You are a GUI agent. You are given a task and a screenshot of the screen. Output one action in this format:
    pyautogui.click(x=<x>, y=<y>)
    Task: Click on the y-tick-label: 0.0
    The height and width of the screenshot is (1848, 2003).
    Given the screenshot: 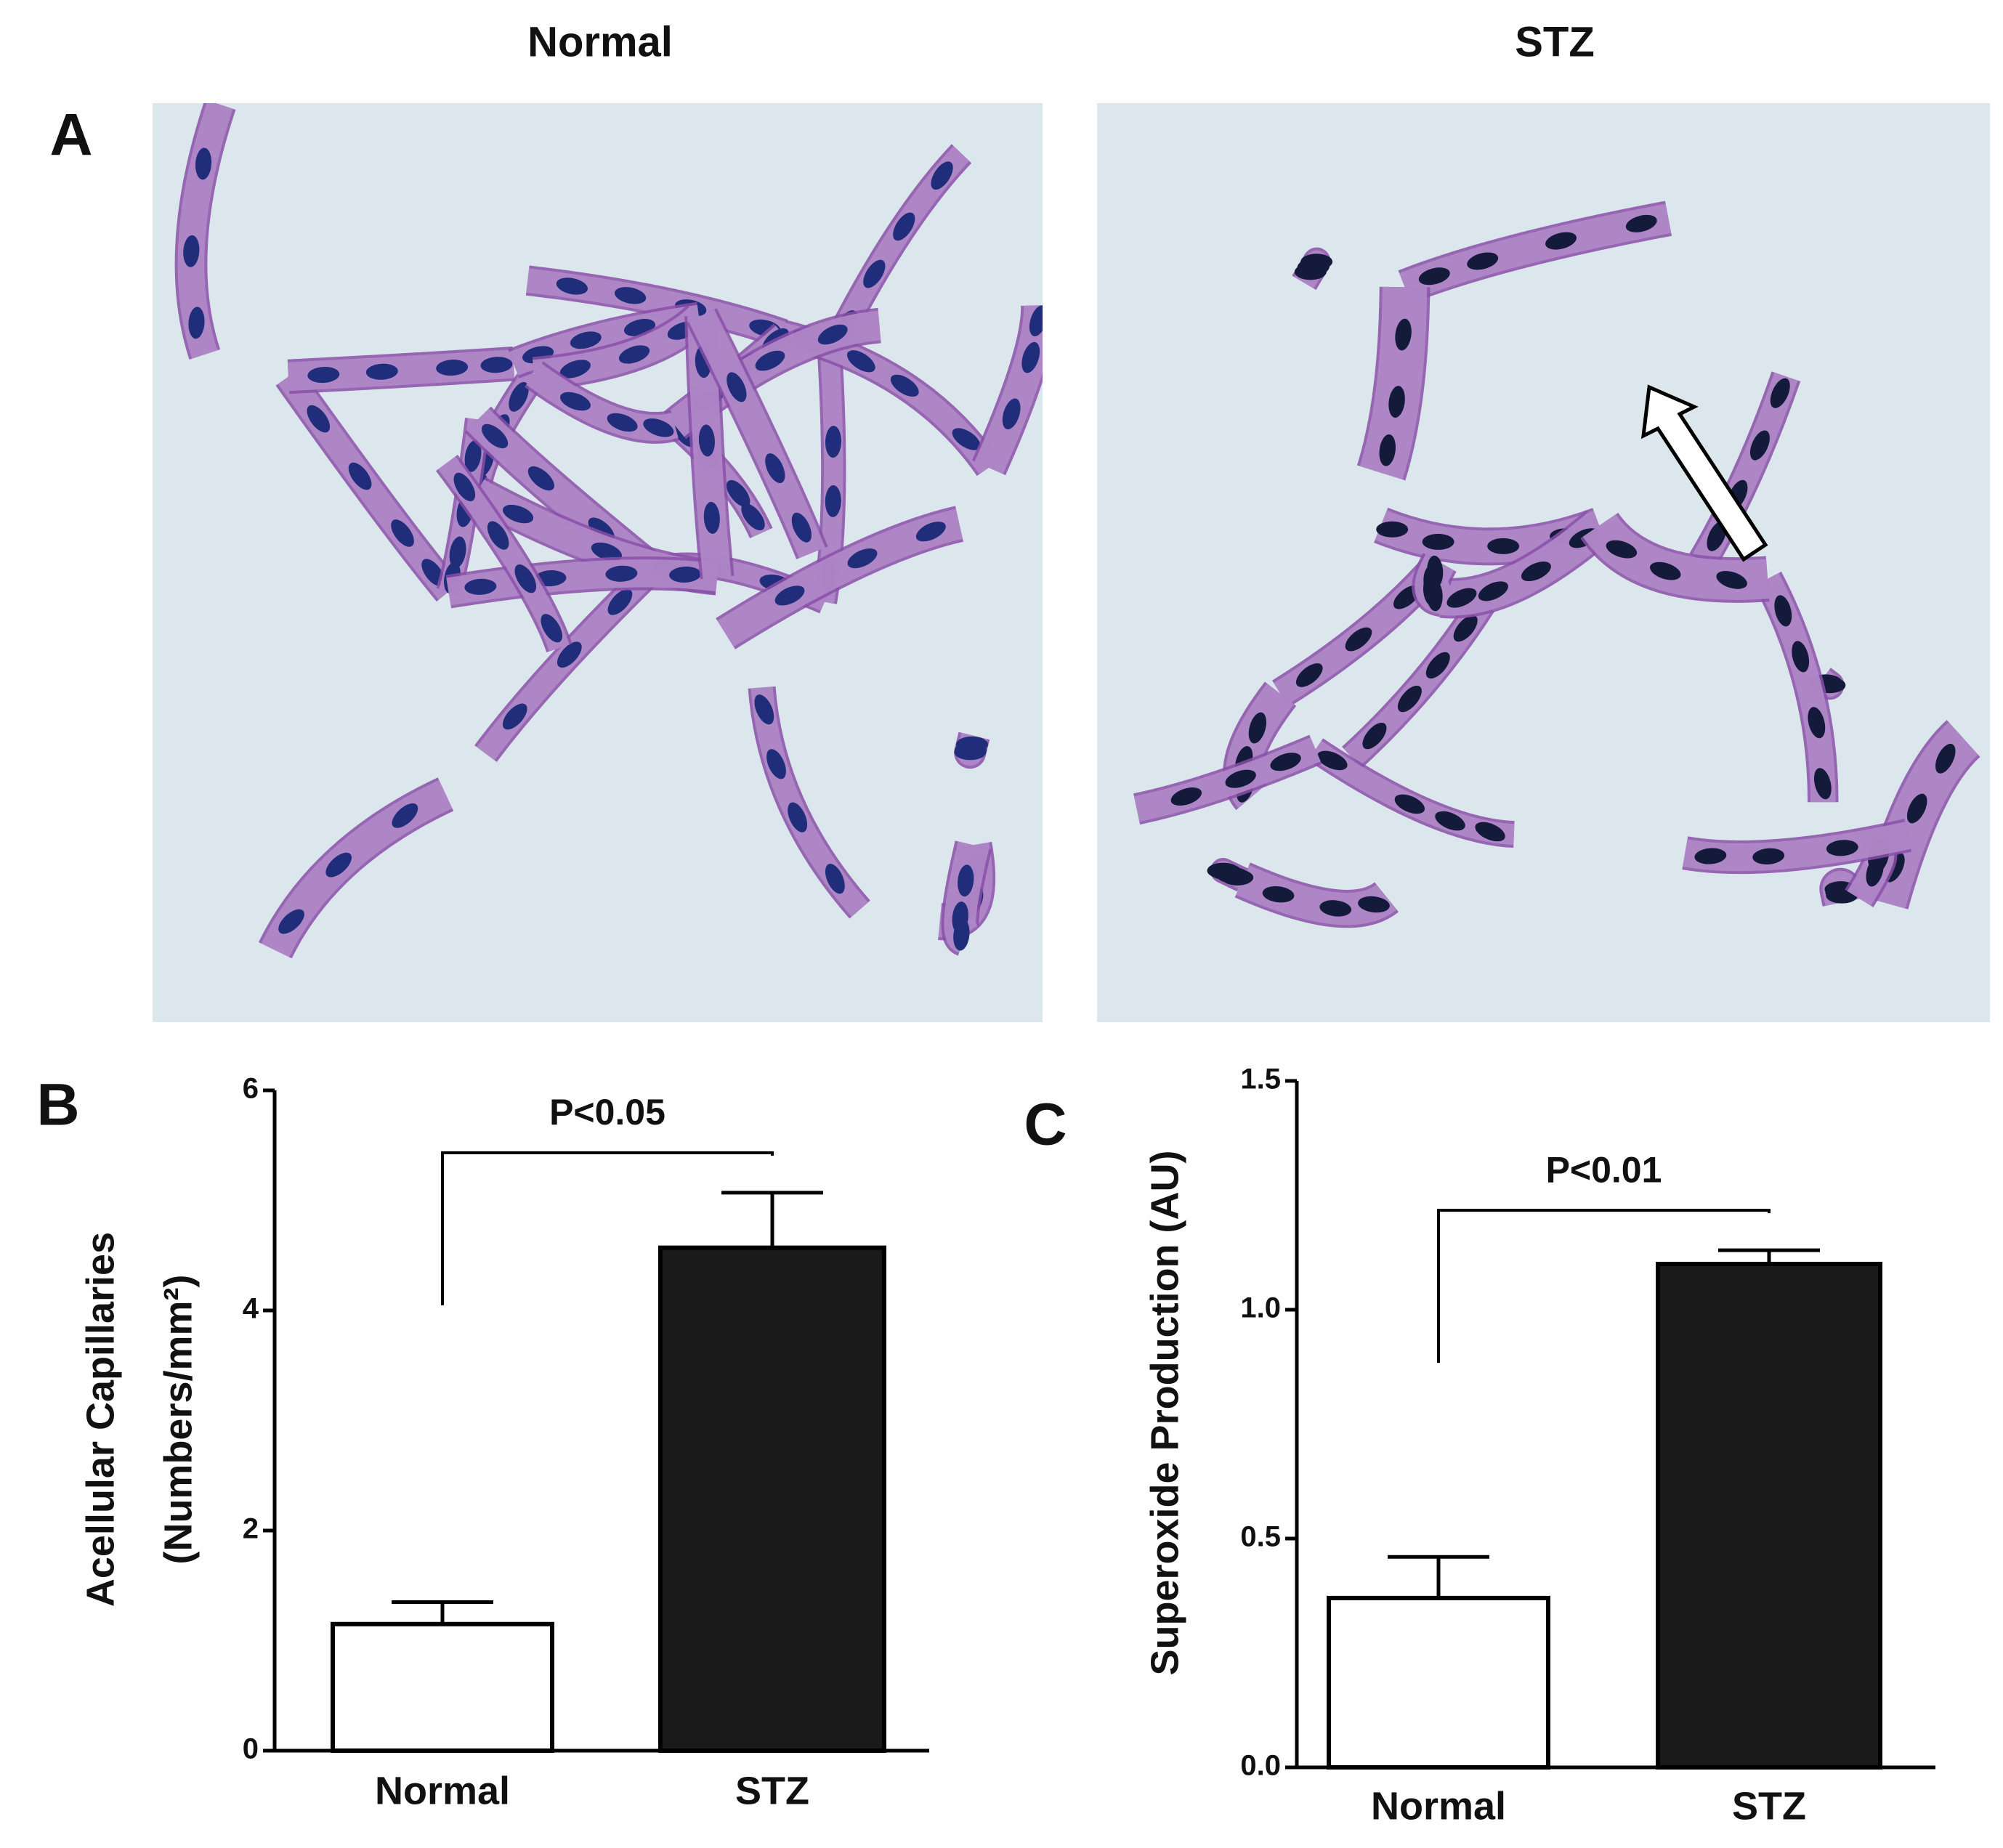 What is the action you would take?
    pyautogui.click(x=1260, y=1766)
    